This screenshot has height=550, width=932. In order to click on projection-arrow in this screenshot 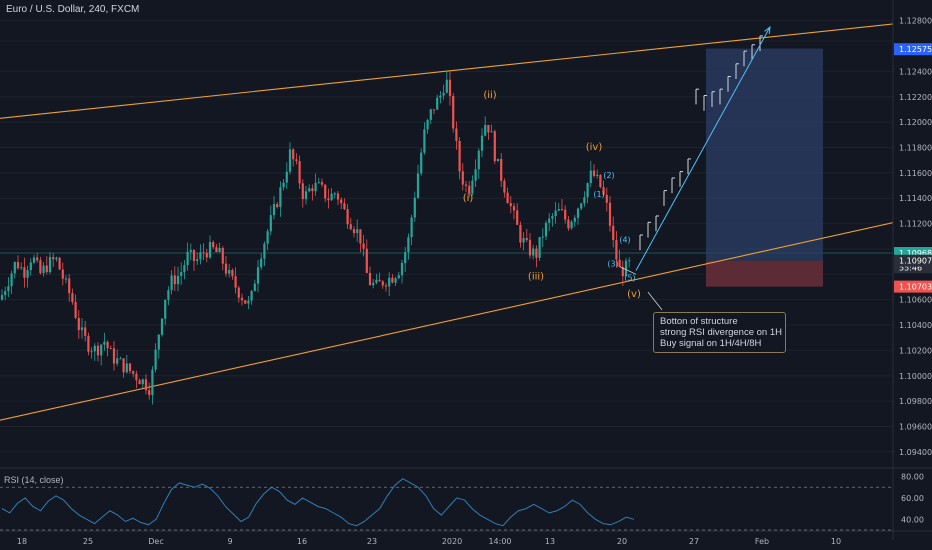, I will do `click(695, 168)`.